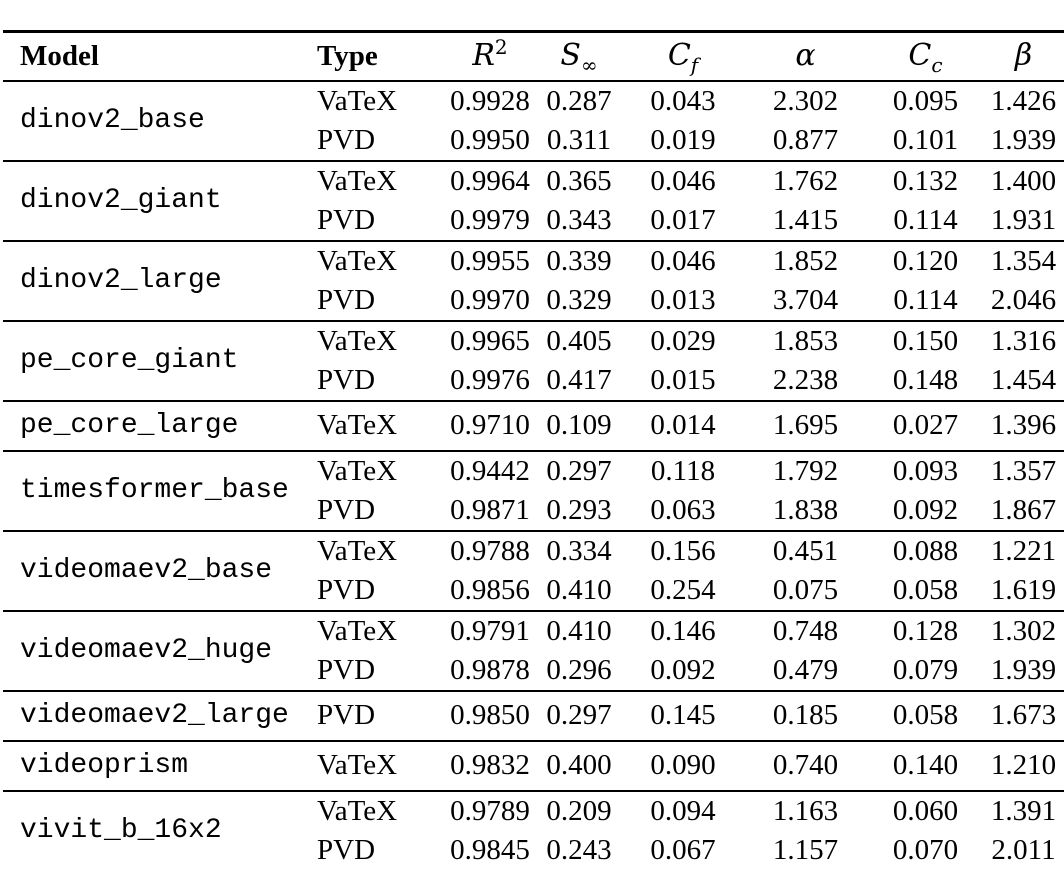 This screenshot has height=871, width=1064. Describe the element at coordinates (154, 490) in the screenshot. I see `model-name: timesformer_base` at that location.